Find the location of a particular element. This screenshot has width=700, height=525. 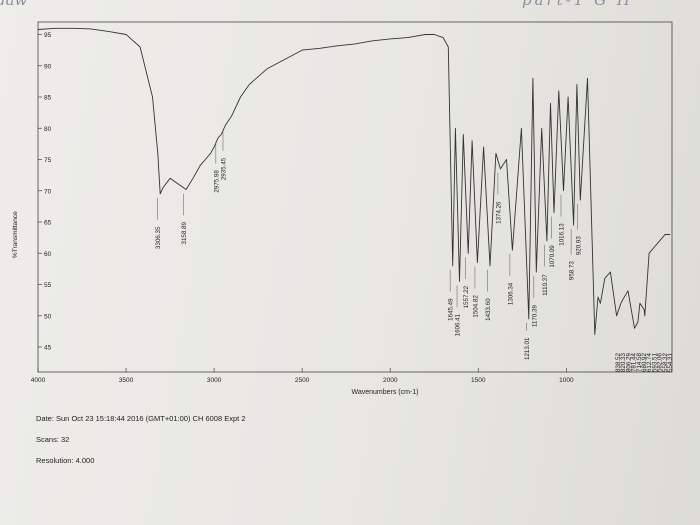

handwritten-note-left: daw is located at coordinates (14, 4).